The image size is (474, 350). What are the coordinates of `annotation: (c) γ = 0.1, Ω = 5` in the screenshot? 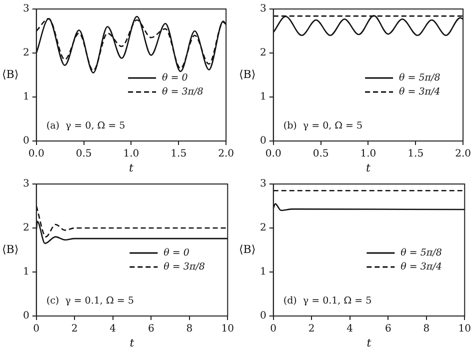 It's located at (90, 301).